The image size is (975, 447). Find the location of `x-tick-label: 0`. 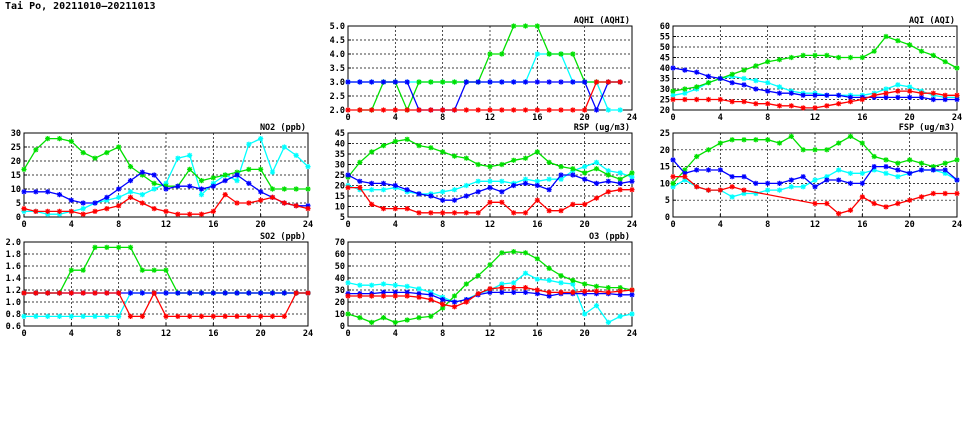

x-tick-label: 0 is located at coordinates (672, 225).